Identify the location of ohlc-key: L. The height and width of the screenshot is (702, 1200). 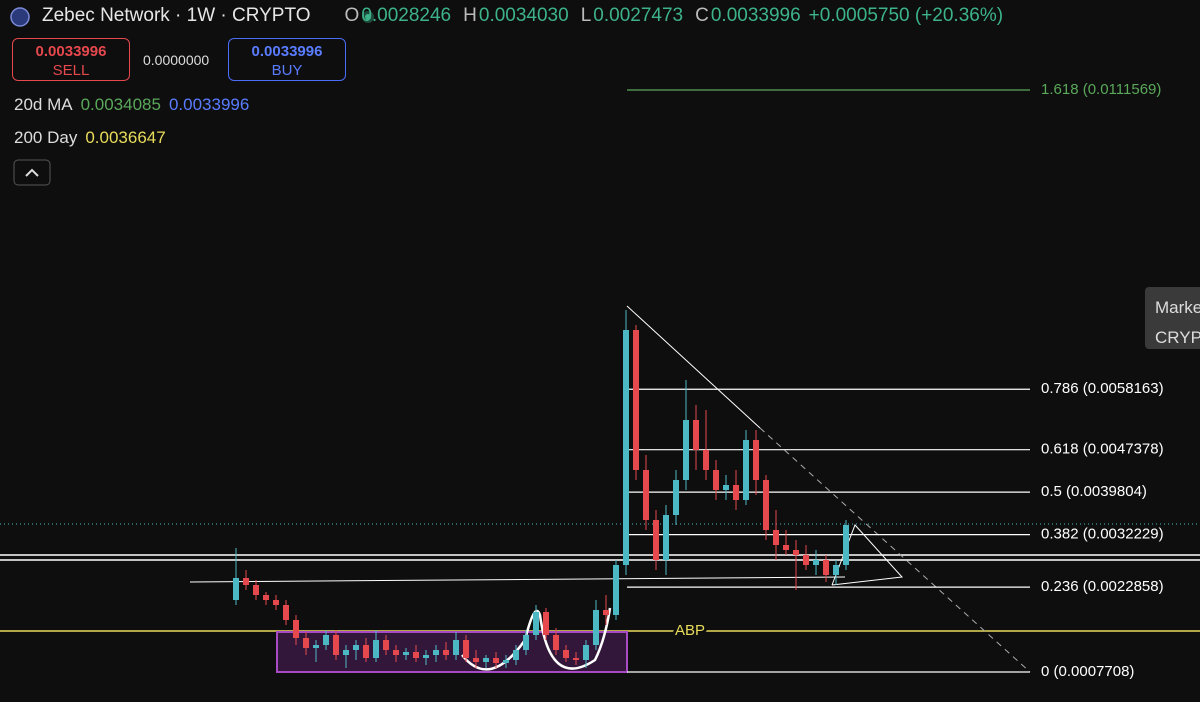
(586, 15).